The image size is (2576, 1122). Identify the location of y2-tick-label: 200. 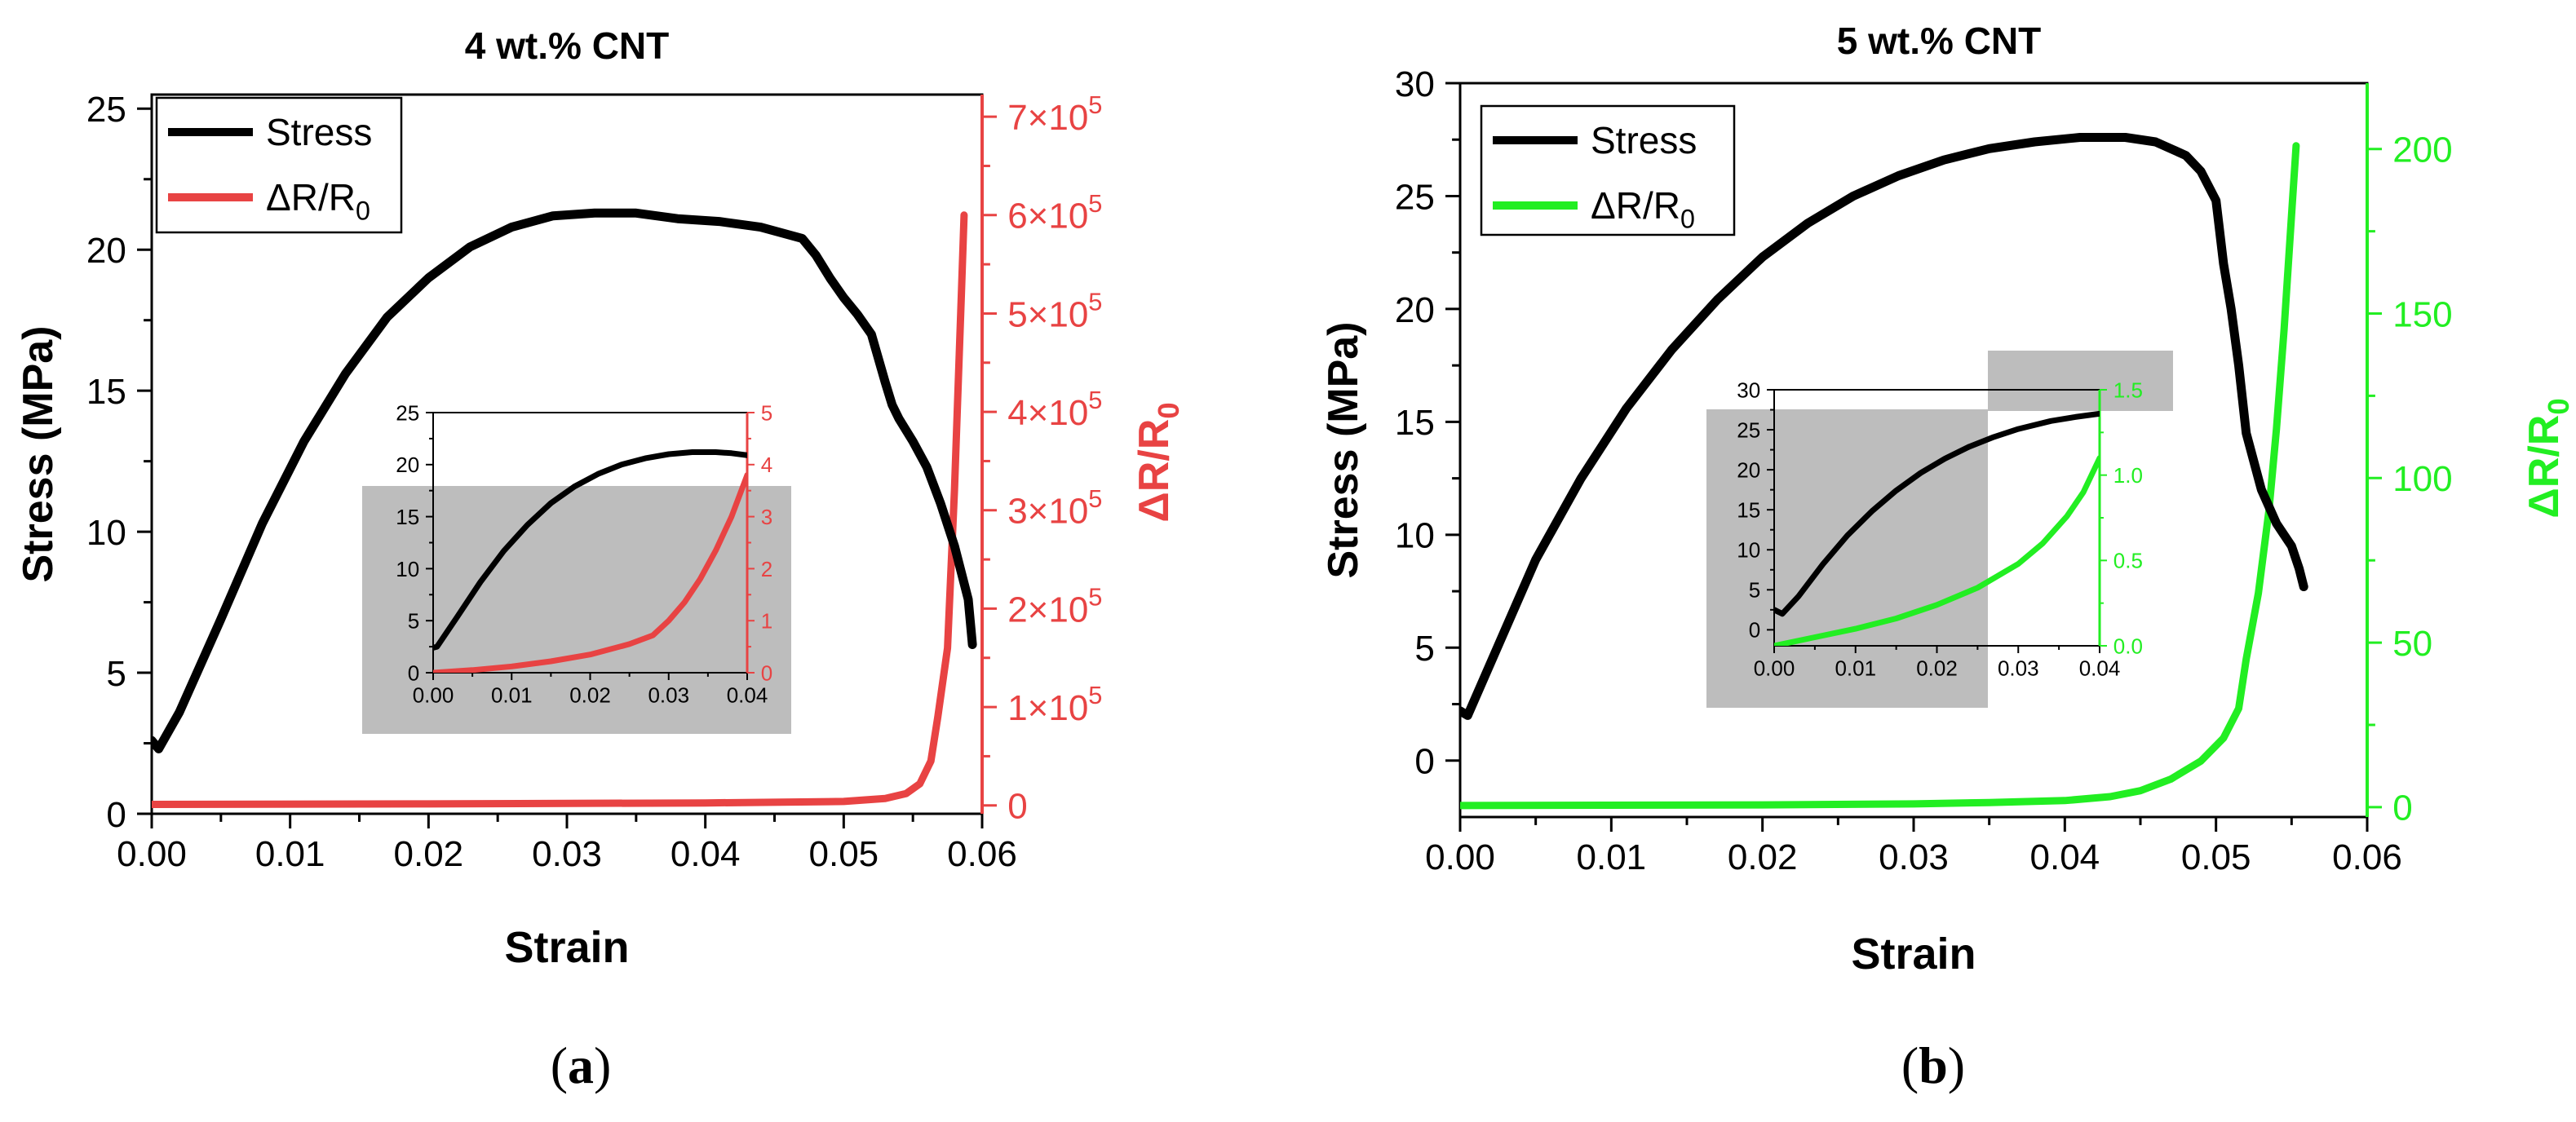
(2422, 150).